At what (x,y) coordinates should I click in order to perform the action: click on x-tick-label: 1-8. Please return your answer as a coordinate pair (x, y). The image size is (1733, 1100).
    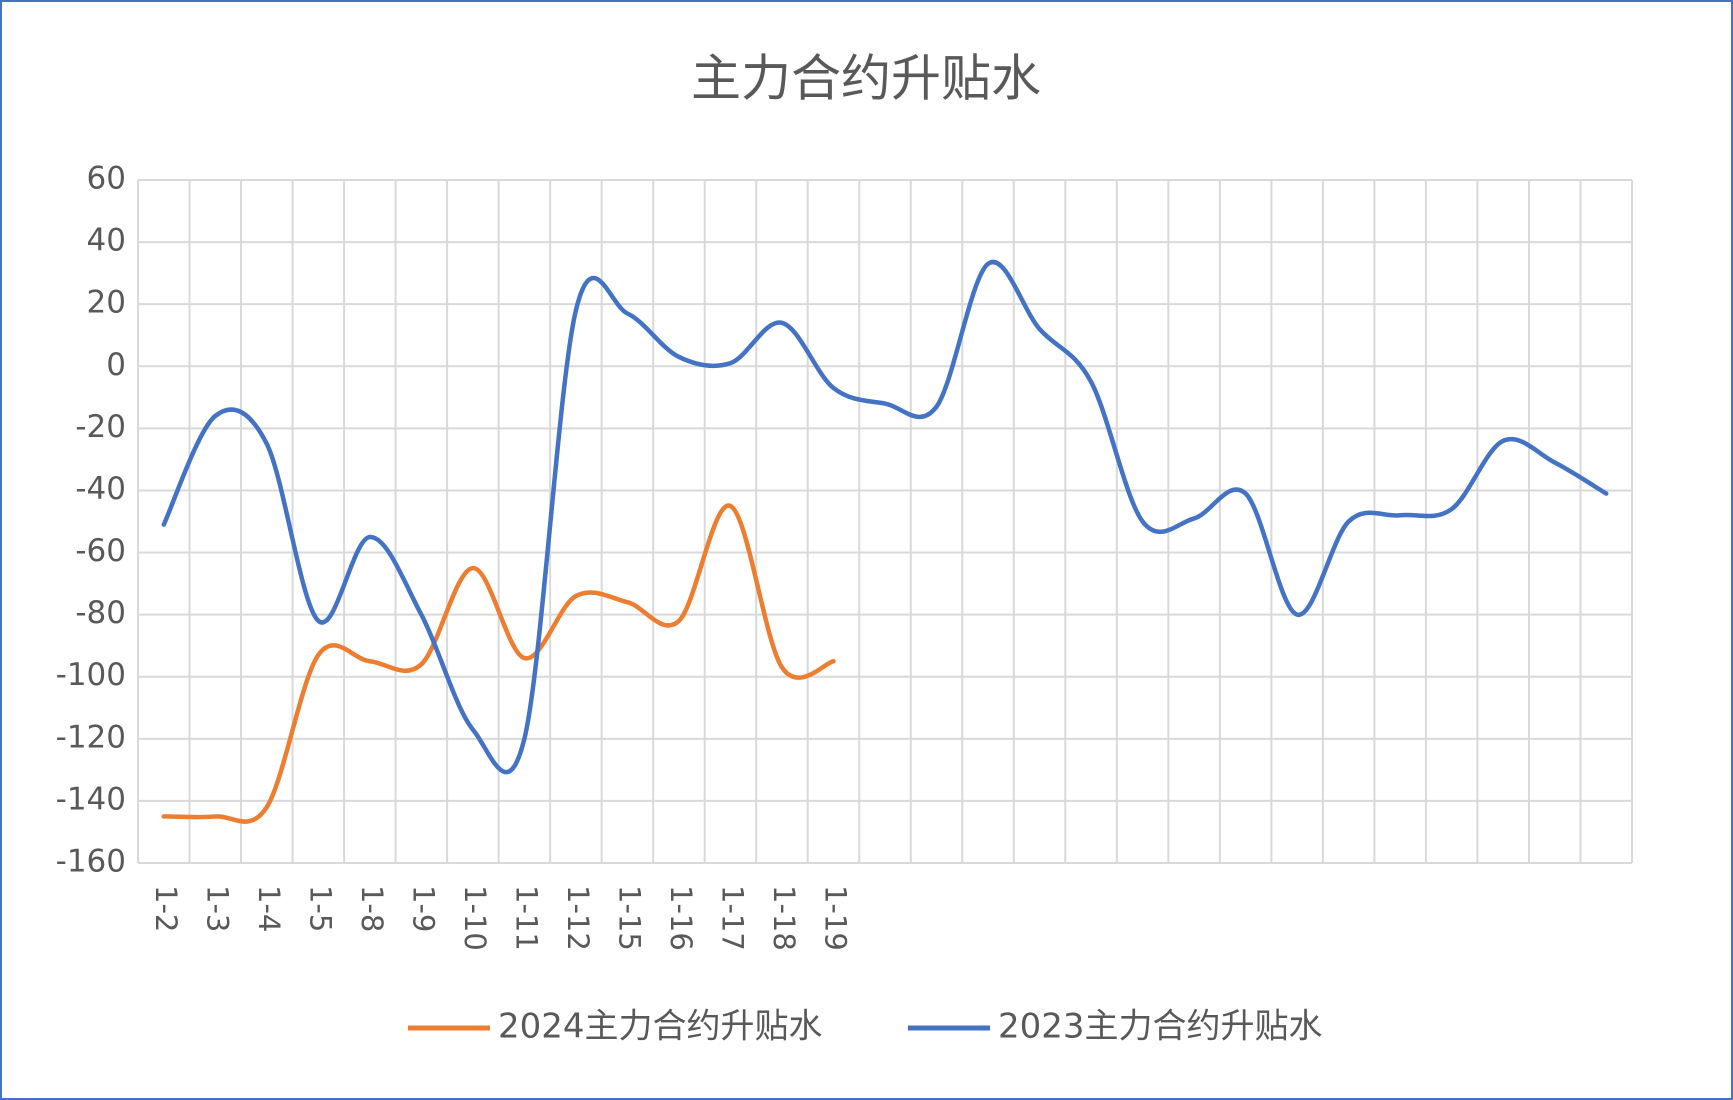
    Looking at the image, I should click on (372, 908).